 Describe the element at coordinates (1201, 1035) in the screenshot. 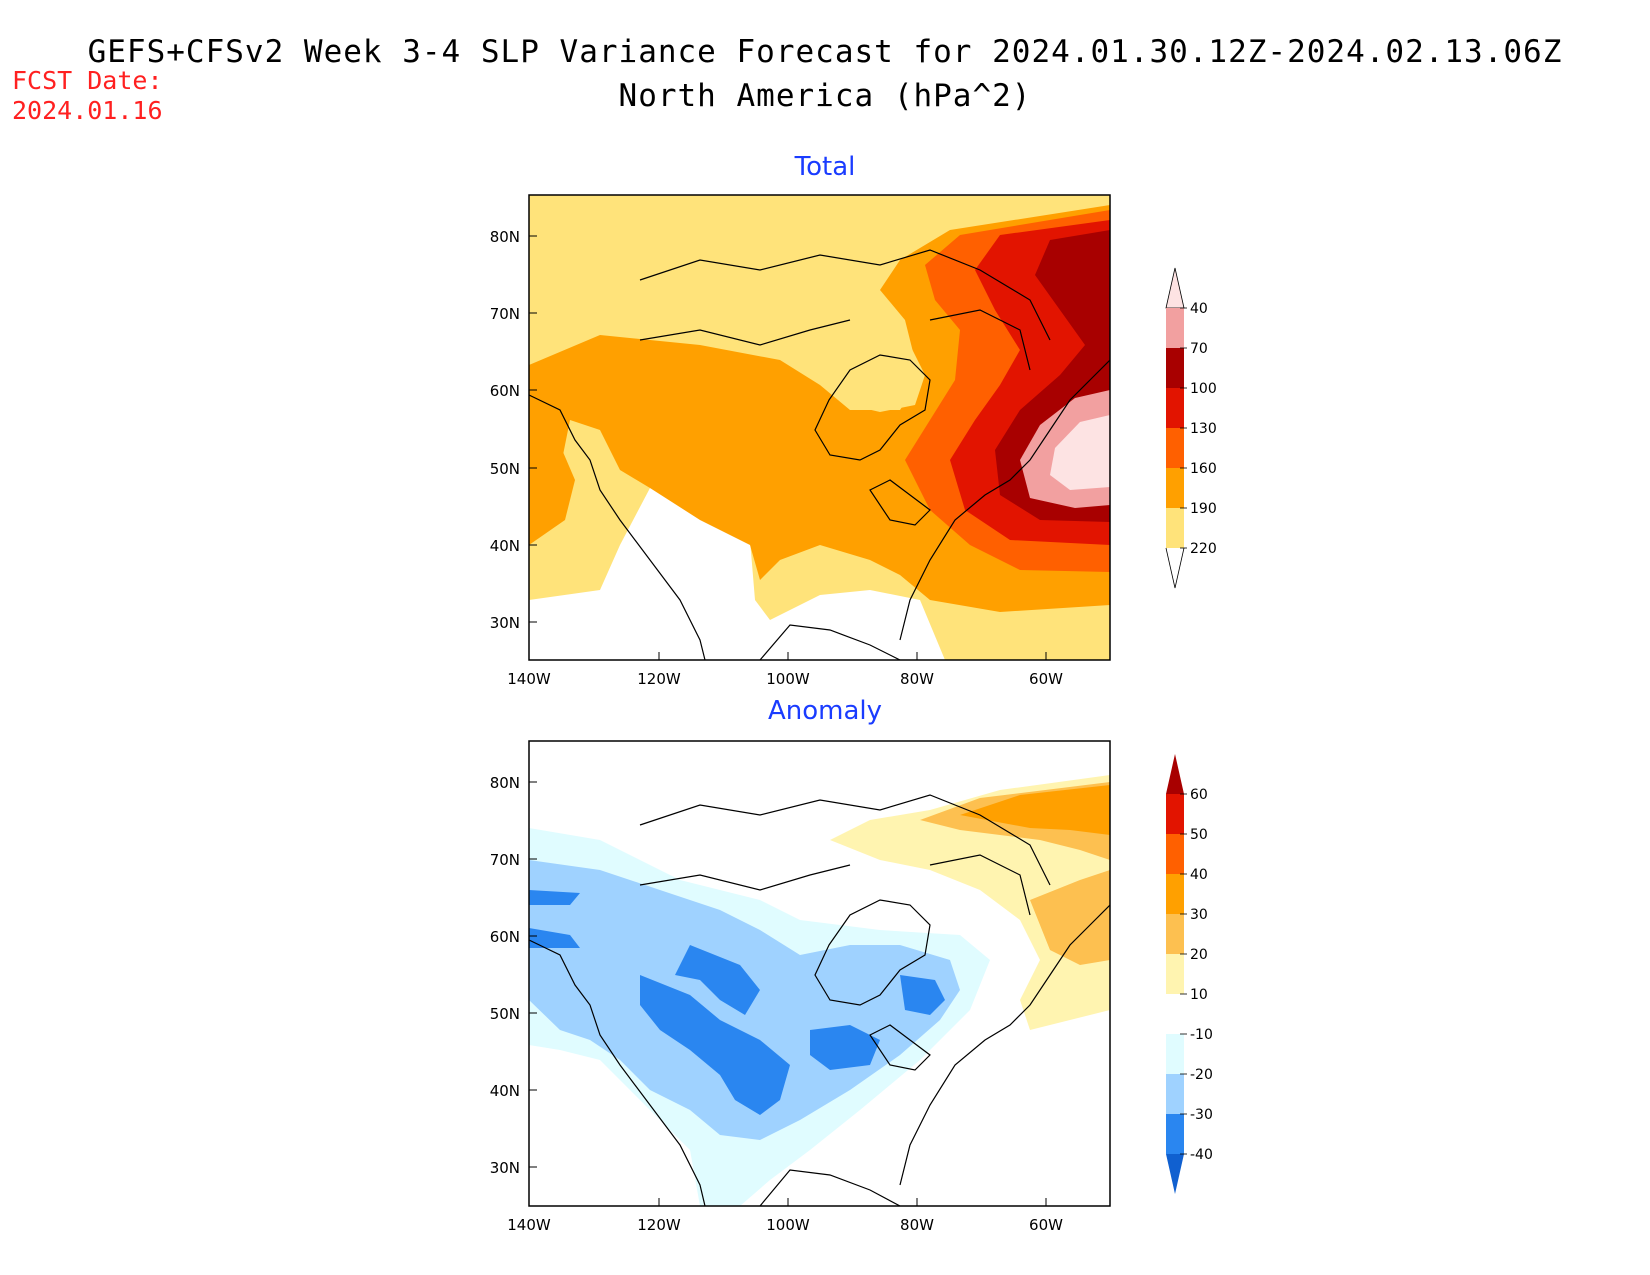

I see `colorbar-label: -10` at that location.